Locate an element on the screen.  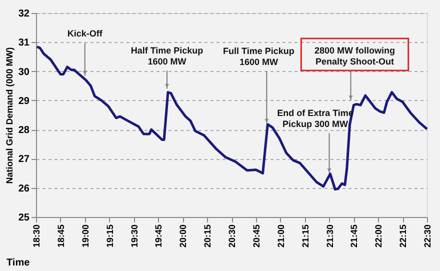
y-tick-label: 29 is located at coordinates (24, 101).